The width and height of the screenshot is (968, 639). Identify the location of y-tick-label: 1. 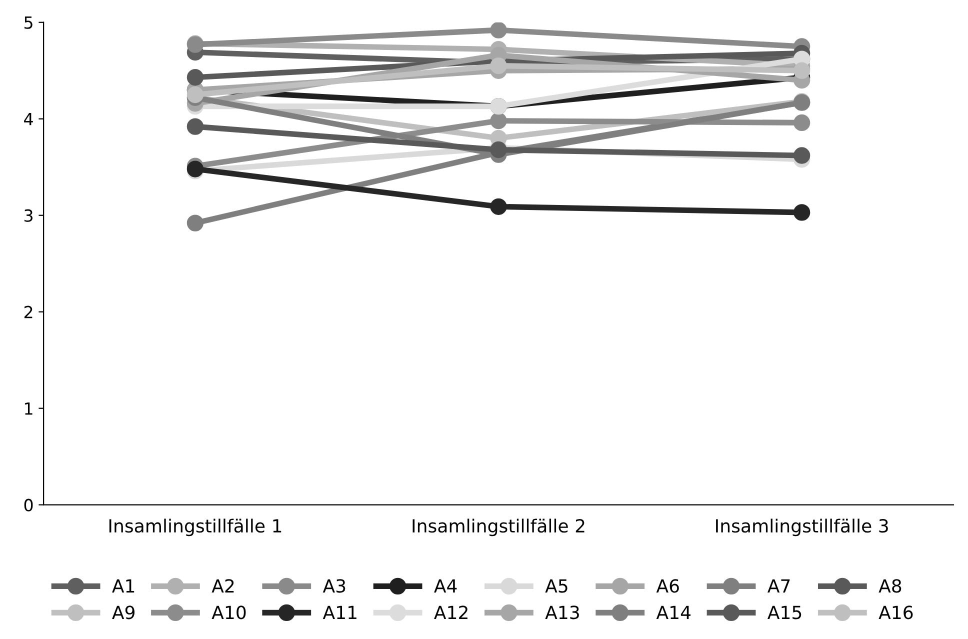
(28, 408).